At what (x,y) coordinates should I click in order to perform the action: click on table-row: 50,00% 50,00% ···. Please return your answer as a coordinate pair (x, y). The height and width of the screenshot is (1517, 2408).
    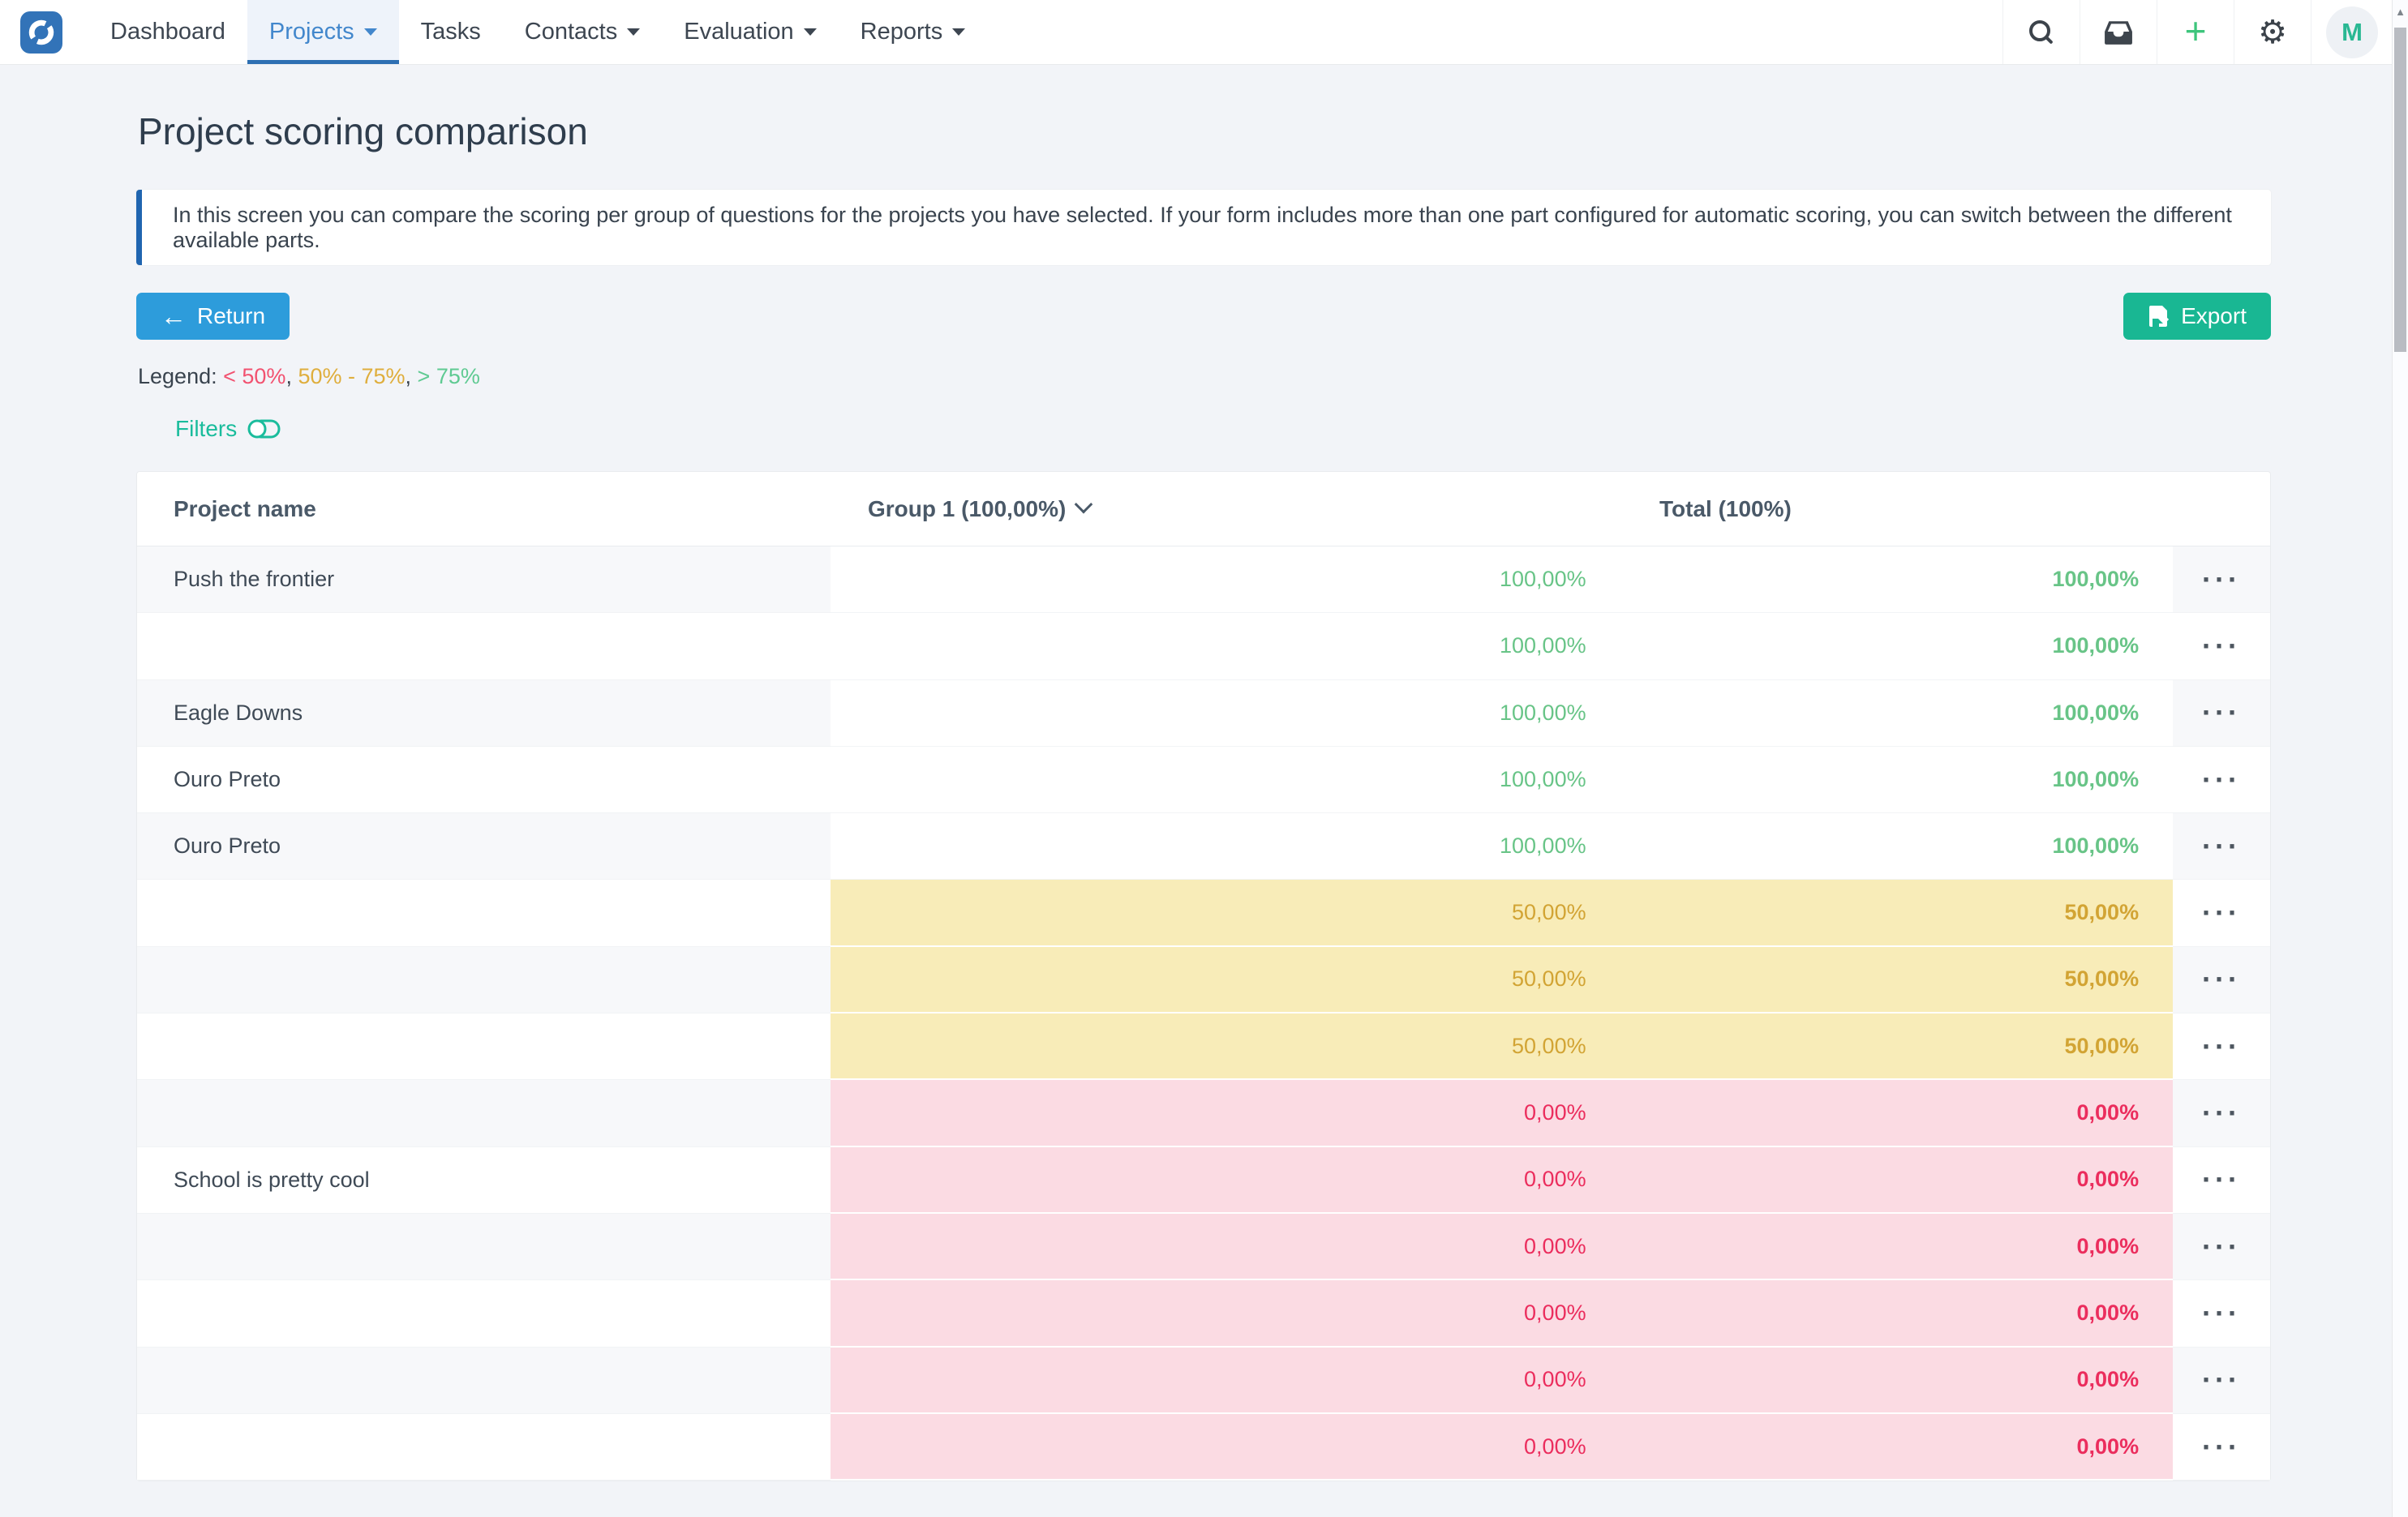
    Looking at the image, I should click on (1203, 980).